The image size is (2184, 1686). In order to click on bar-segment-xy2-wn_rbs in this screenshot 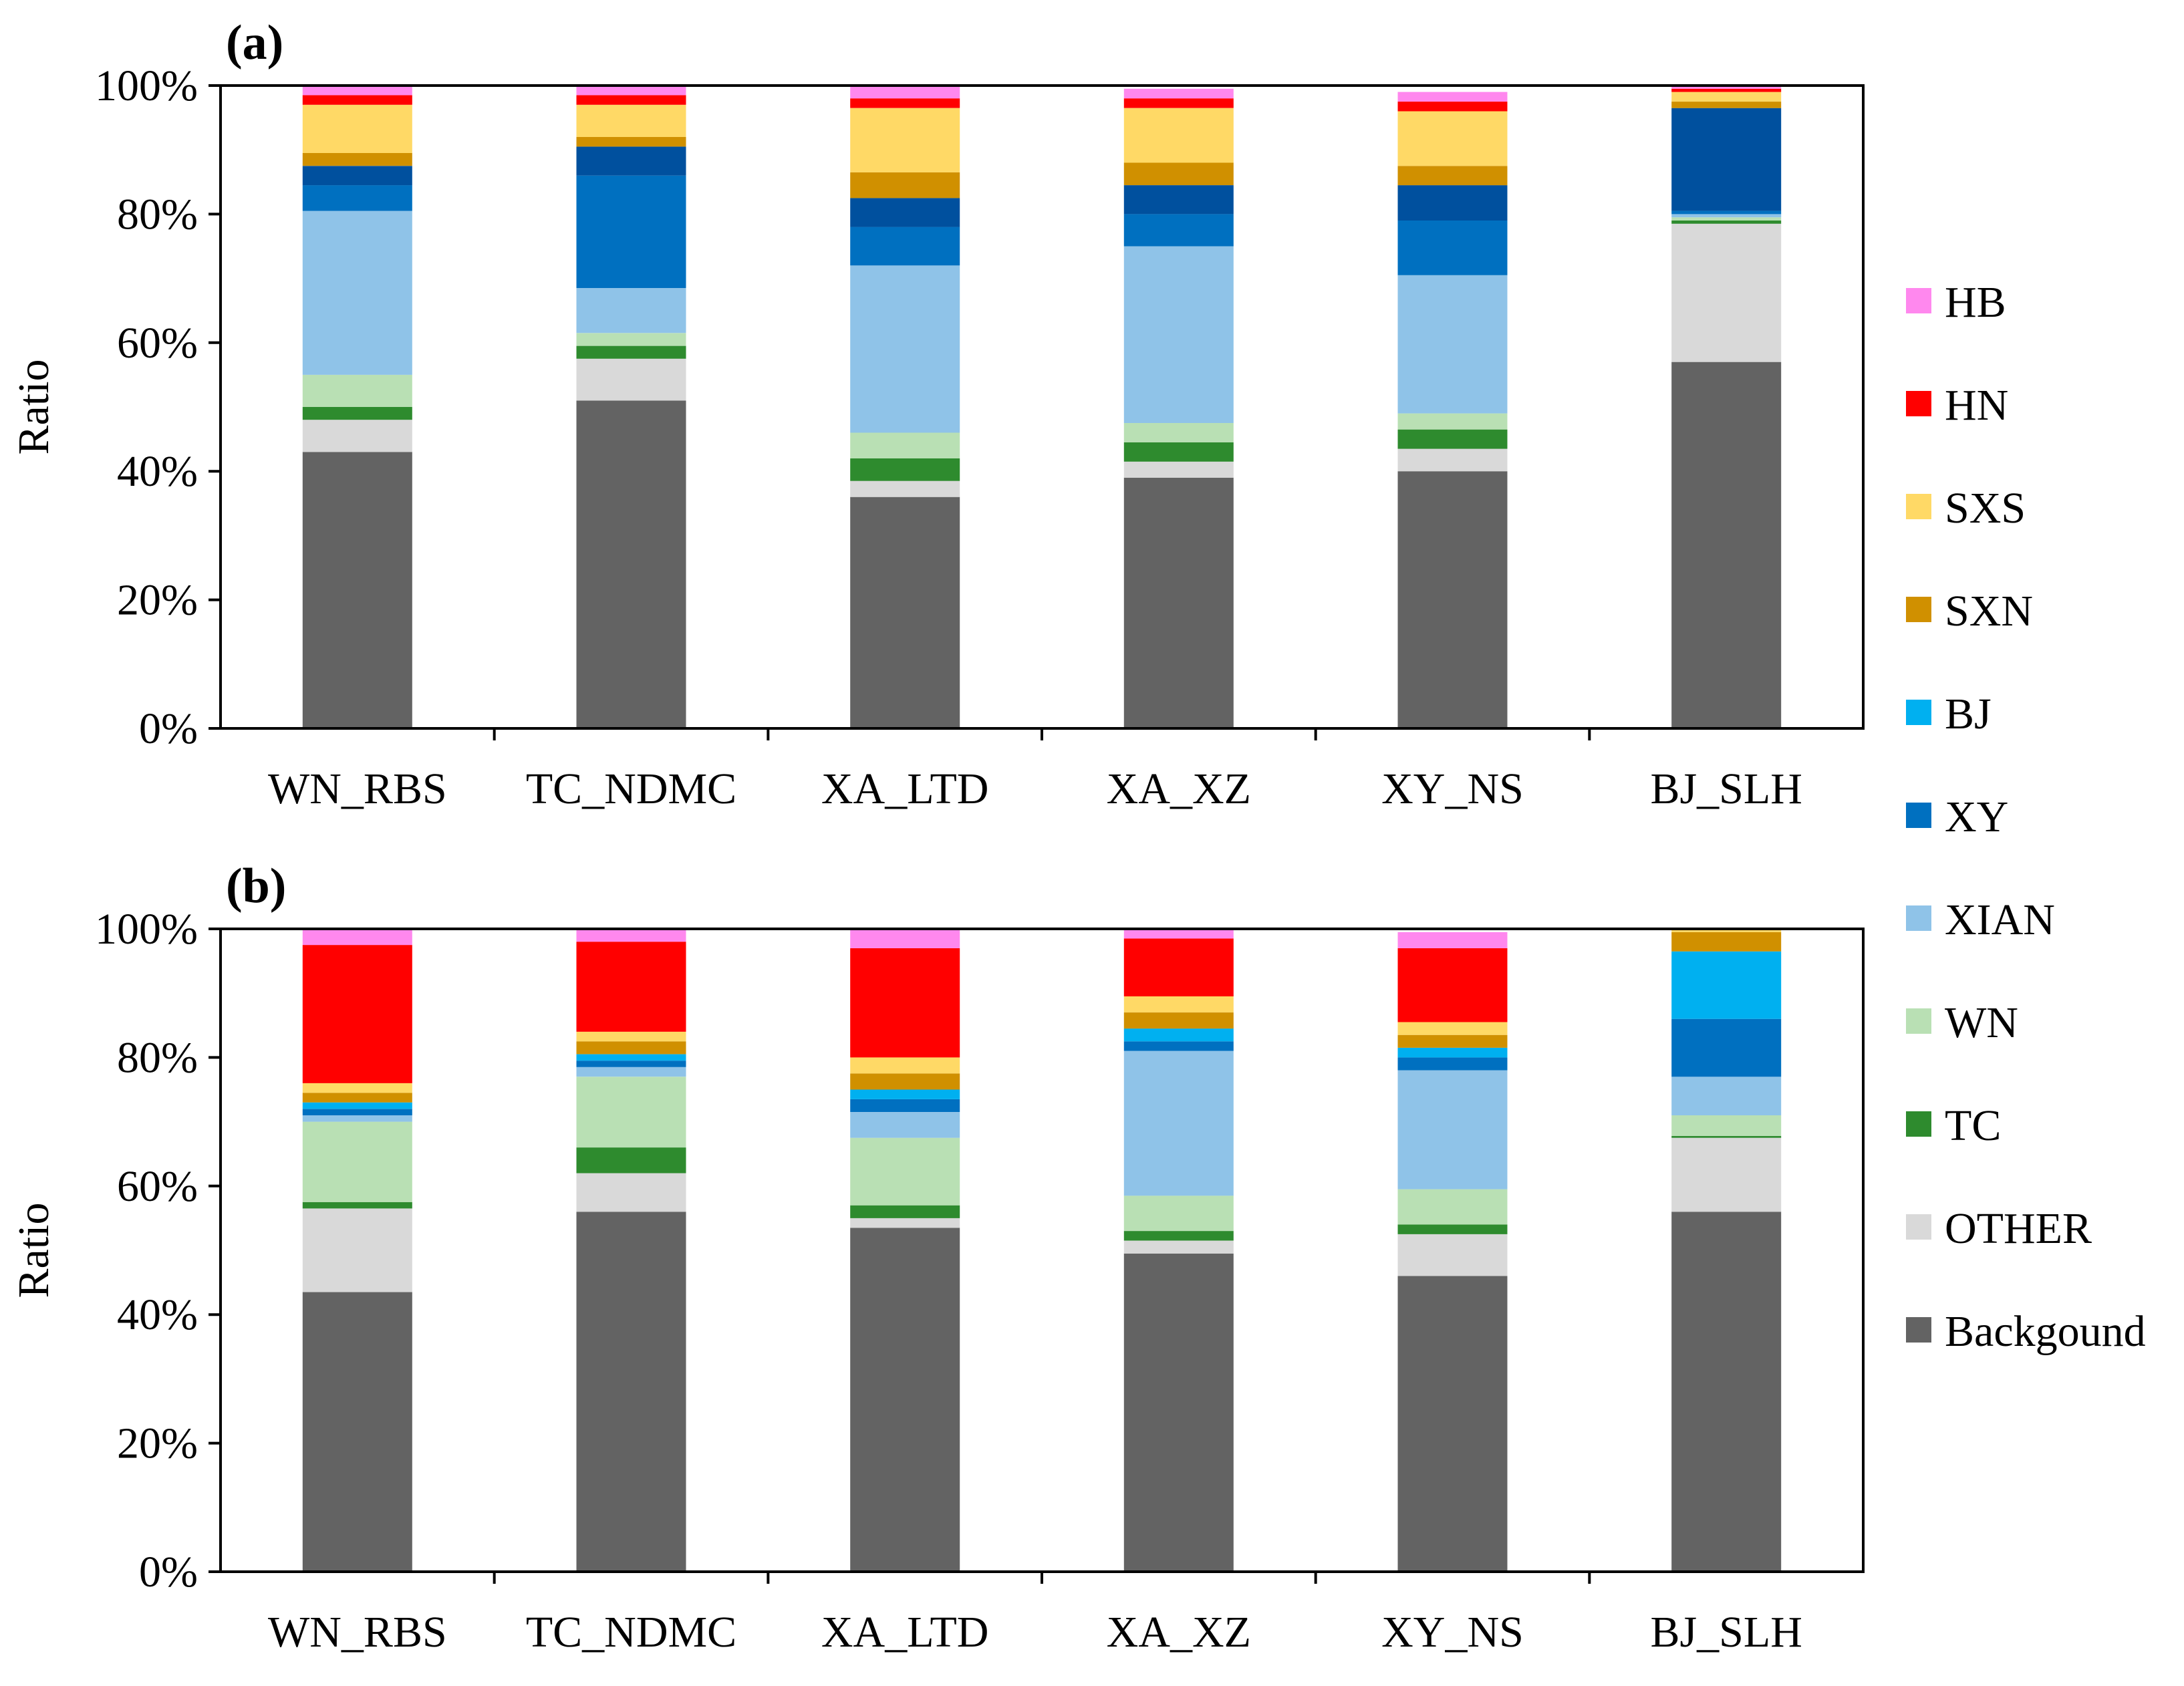, I will do `click(357, 176)`.